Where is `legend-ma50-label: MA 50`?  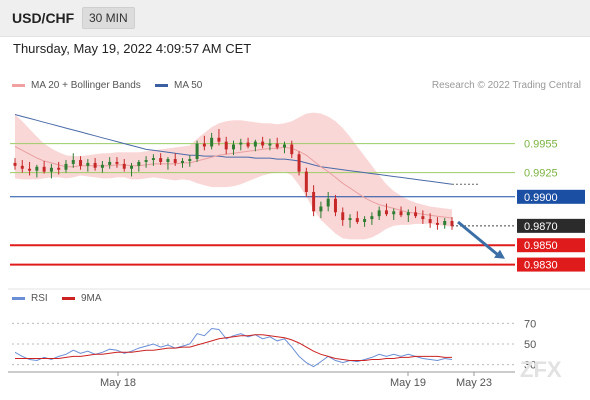 legend-ma50-label: MA 50 is located at coordinates (188, 85).